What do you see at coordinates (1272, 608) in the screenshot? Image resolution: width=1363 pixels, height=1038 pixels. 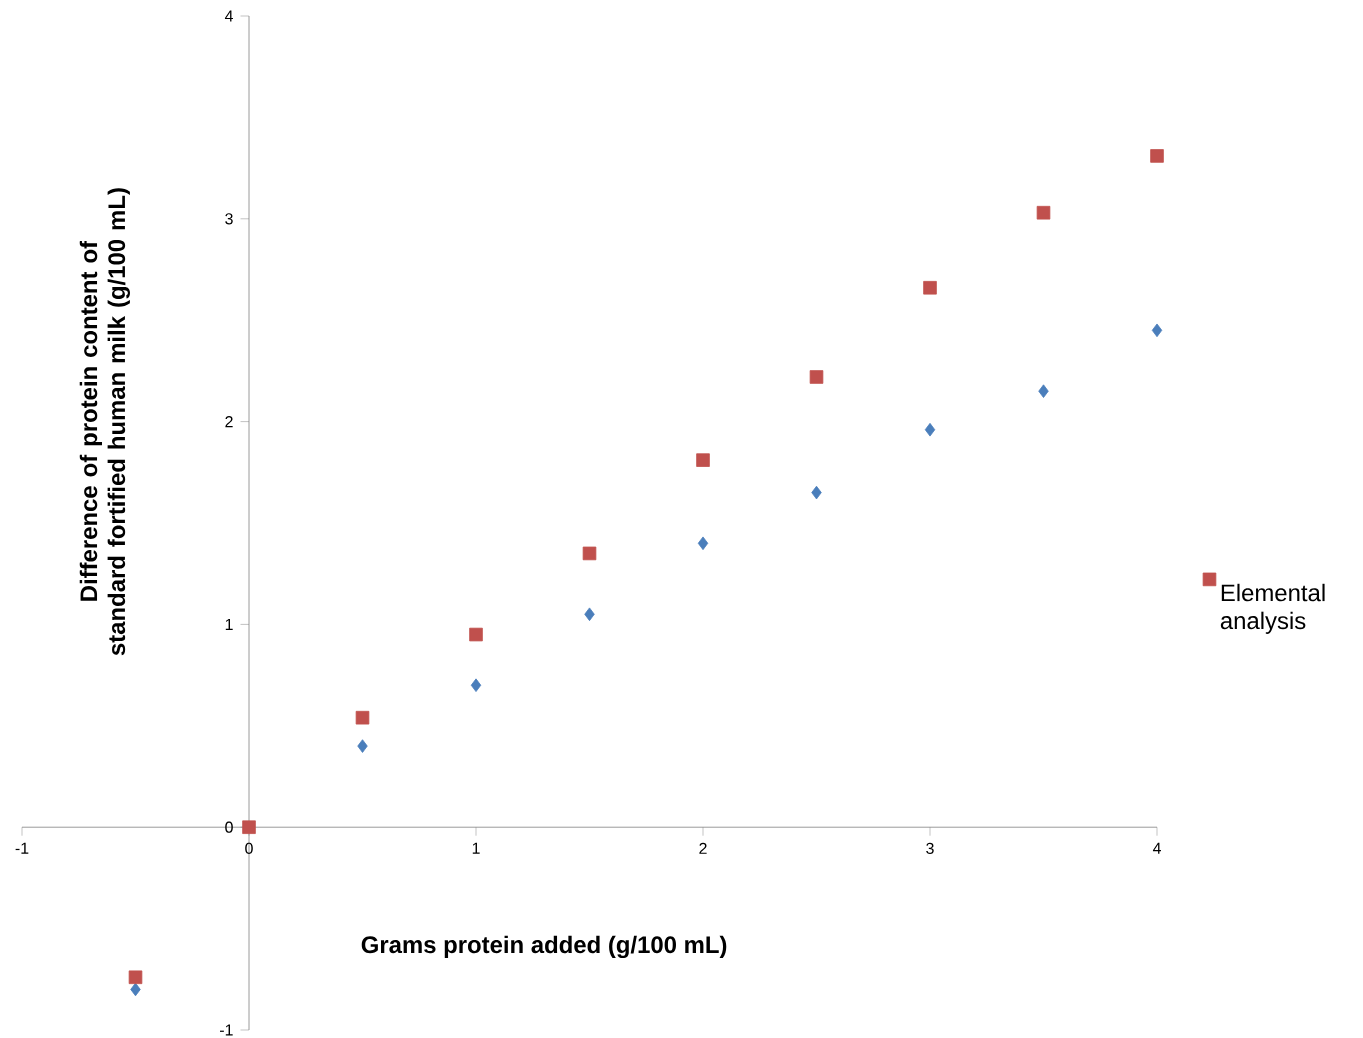 I see `legend-label: Elemental analysis` at bounding box center [1272, 608].